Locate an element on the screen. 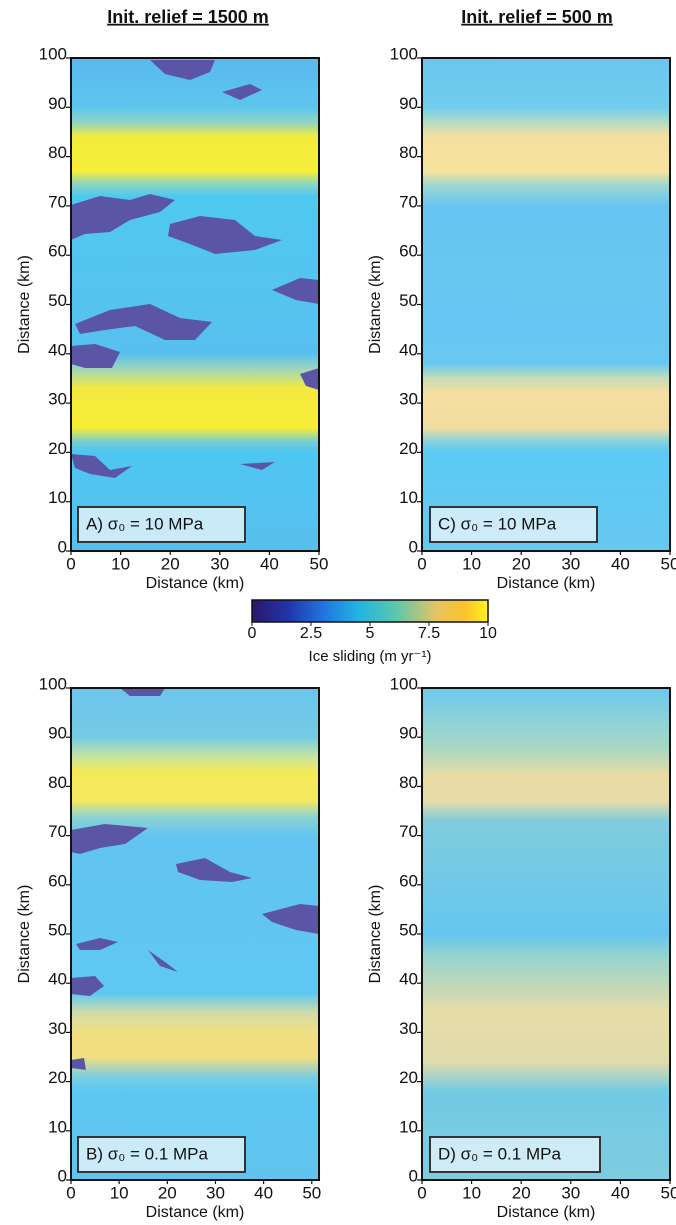 The height and width of the screenshot is (1225, 676). colorbar-label: Ice sliding (m yr⁻¹) is located at coordinates (370, 656).